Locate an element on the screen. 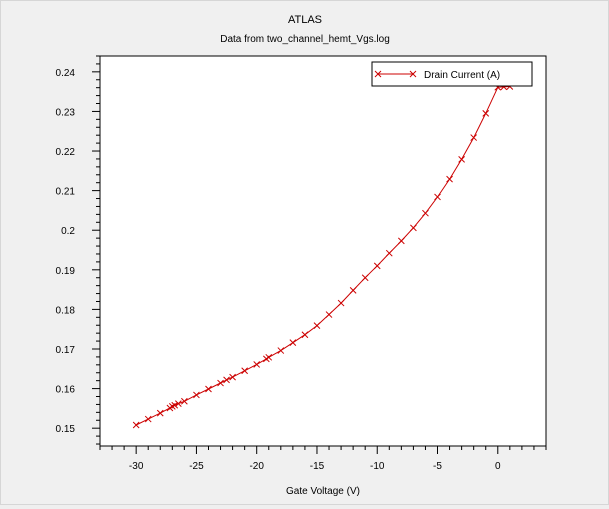  legend-label: Drain Current (A) is located at coordinates (462, 75).